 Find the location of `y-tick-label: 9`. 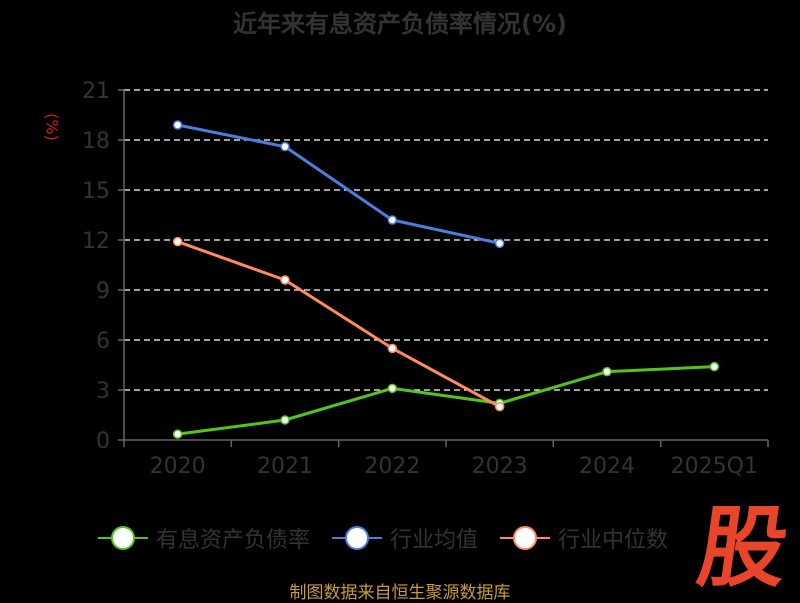

y-tick-label: 9 is located at coordinates (103, 291).